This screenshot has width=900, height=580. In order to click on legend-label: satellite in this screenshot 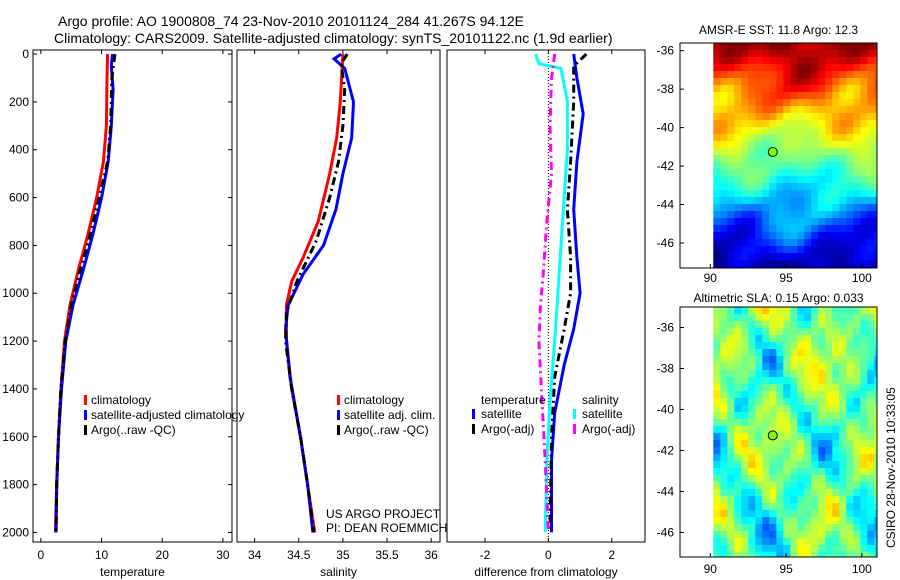, I will do `click(501, 414)`.